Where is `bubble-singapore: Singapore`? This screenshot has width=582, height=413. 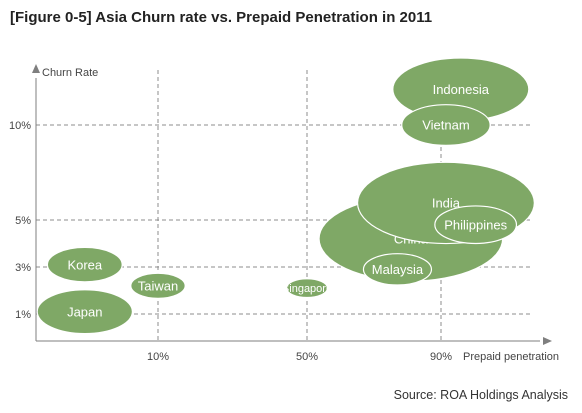 bubble-singapore: Singapore is located at coordinates (307, 288).